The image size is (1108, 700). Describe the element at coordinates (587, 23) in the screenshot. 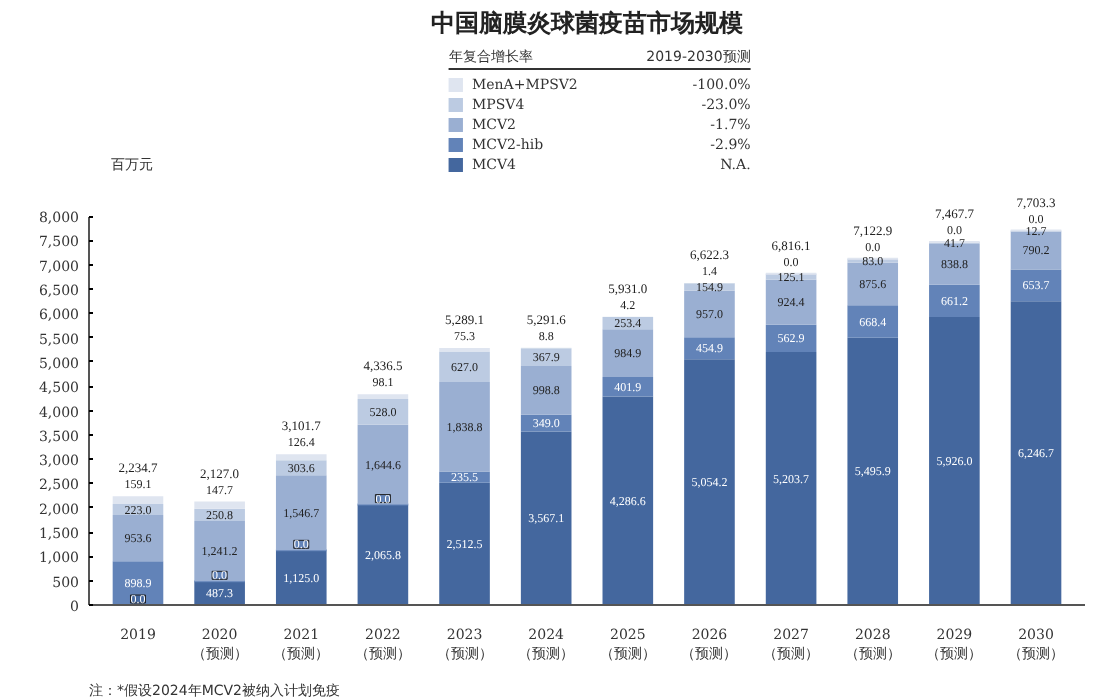

I see `chart-title: 中国脑膜炎球菌疫苗市场规模` at that location.